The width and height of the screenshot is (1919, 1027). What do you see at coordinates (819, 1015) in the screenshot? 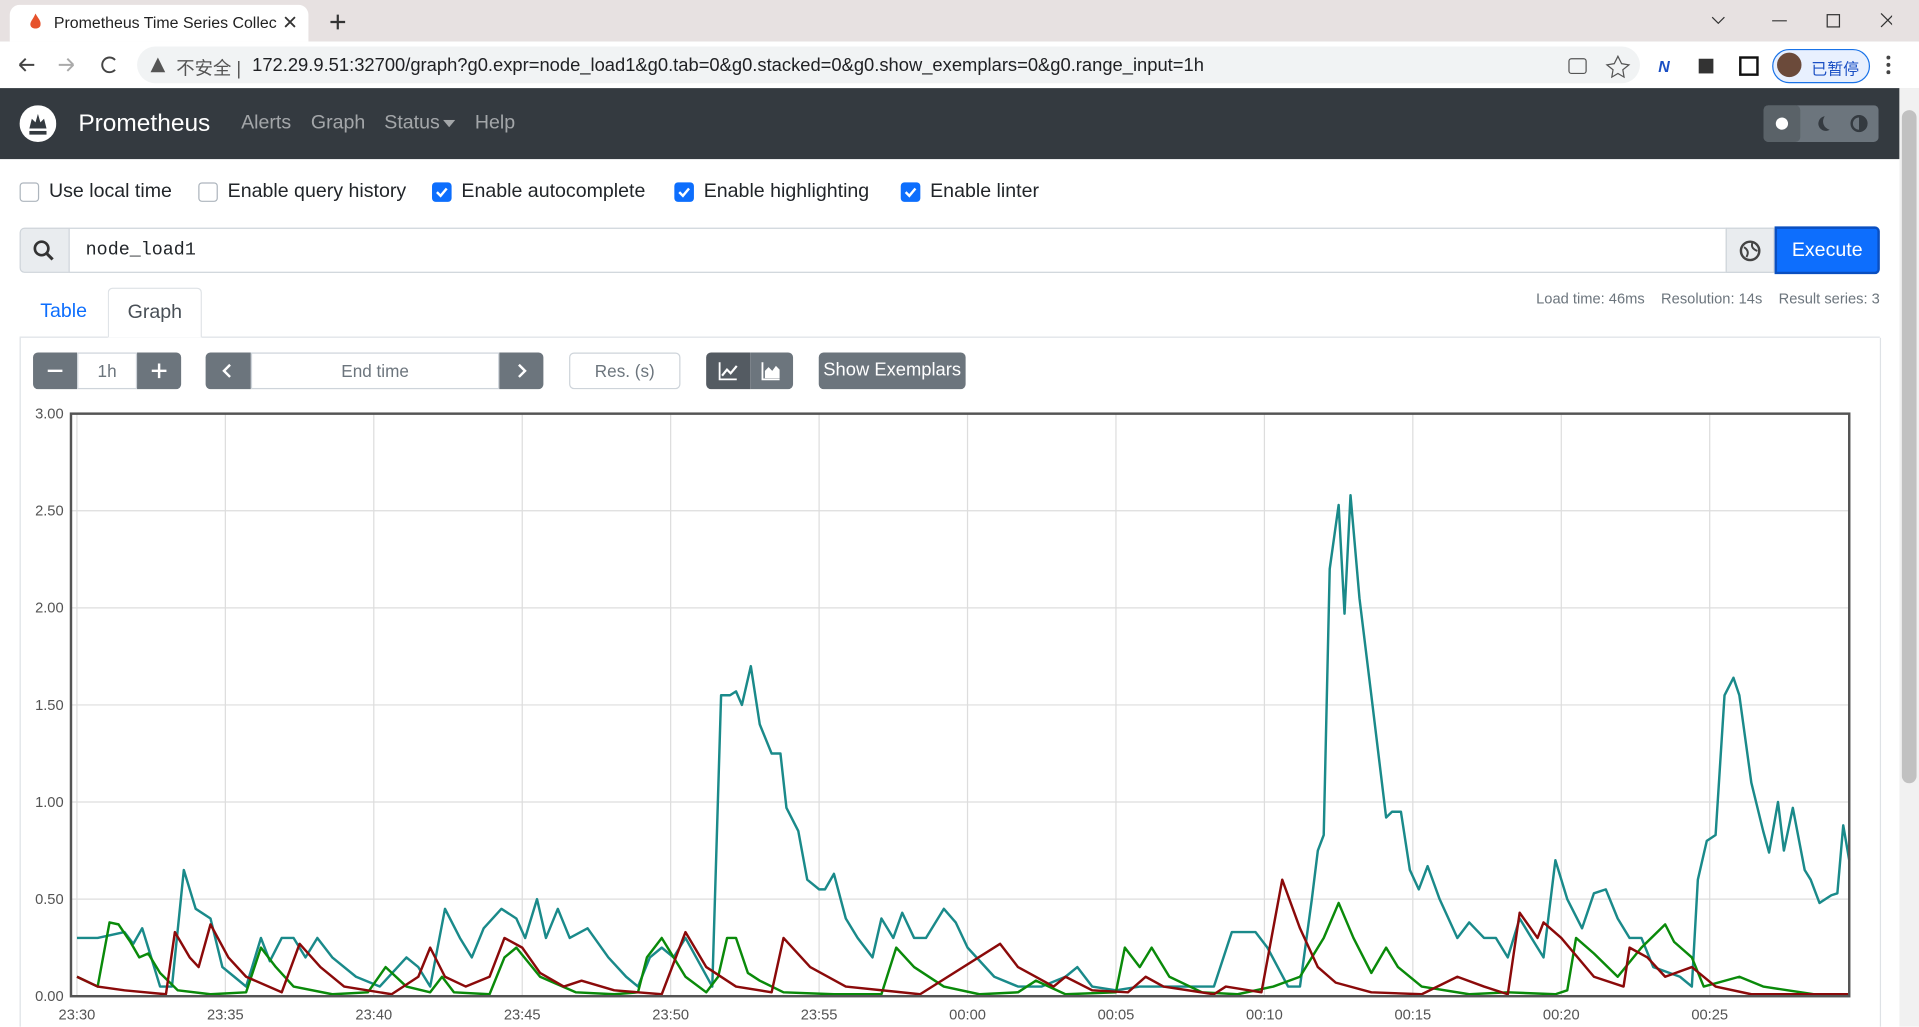
I see `x-tick-label: 23:55` at bounding box center [819, 1015].